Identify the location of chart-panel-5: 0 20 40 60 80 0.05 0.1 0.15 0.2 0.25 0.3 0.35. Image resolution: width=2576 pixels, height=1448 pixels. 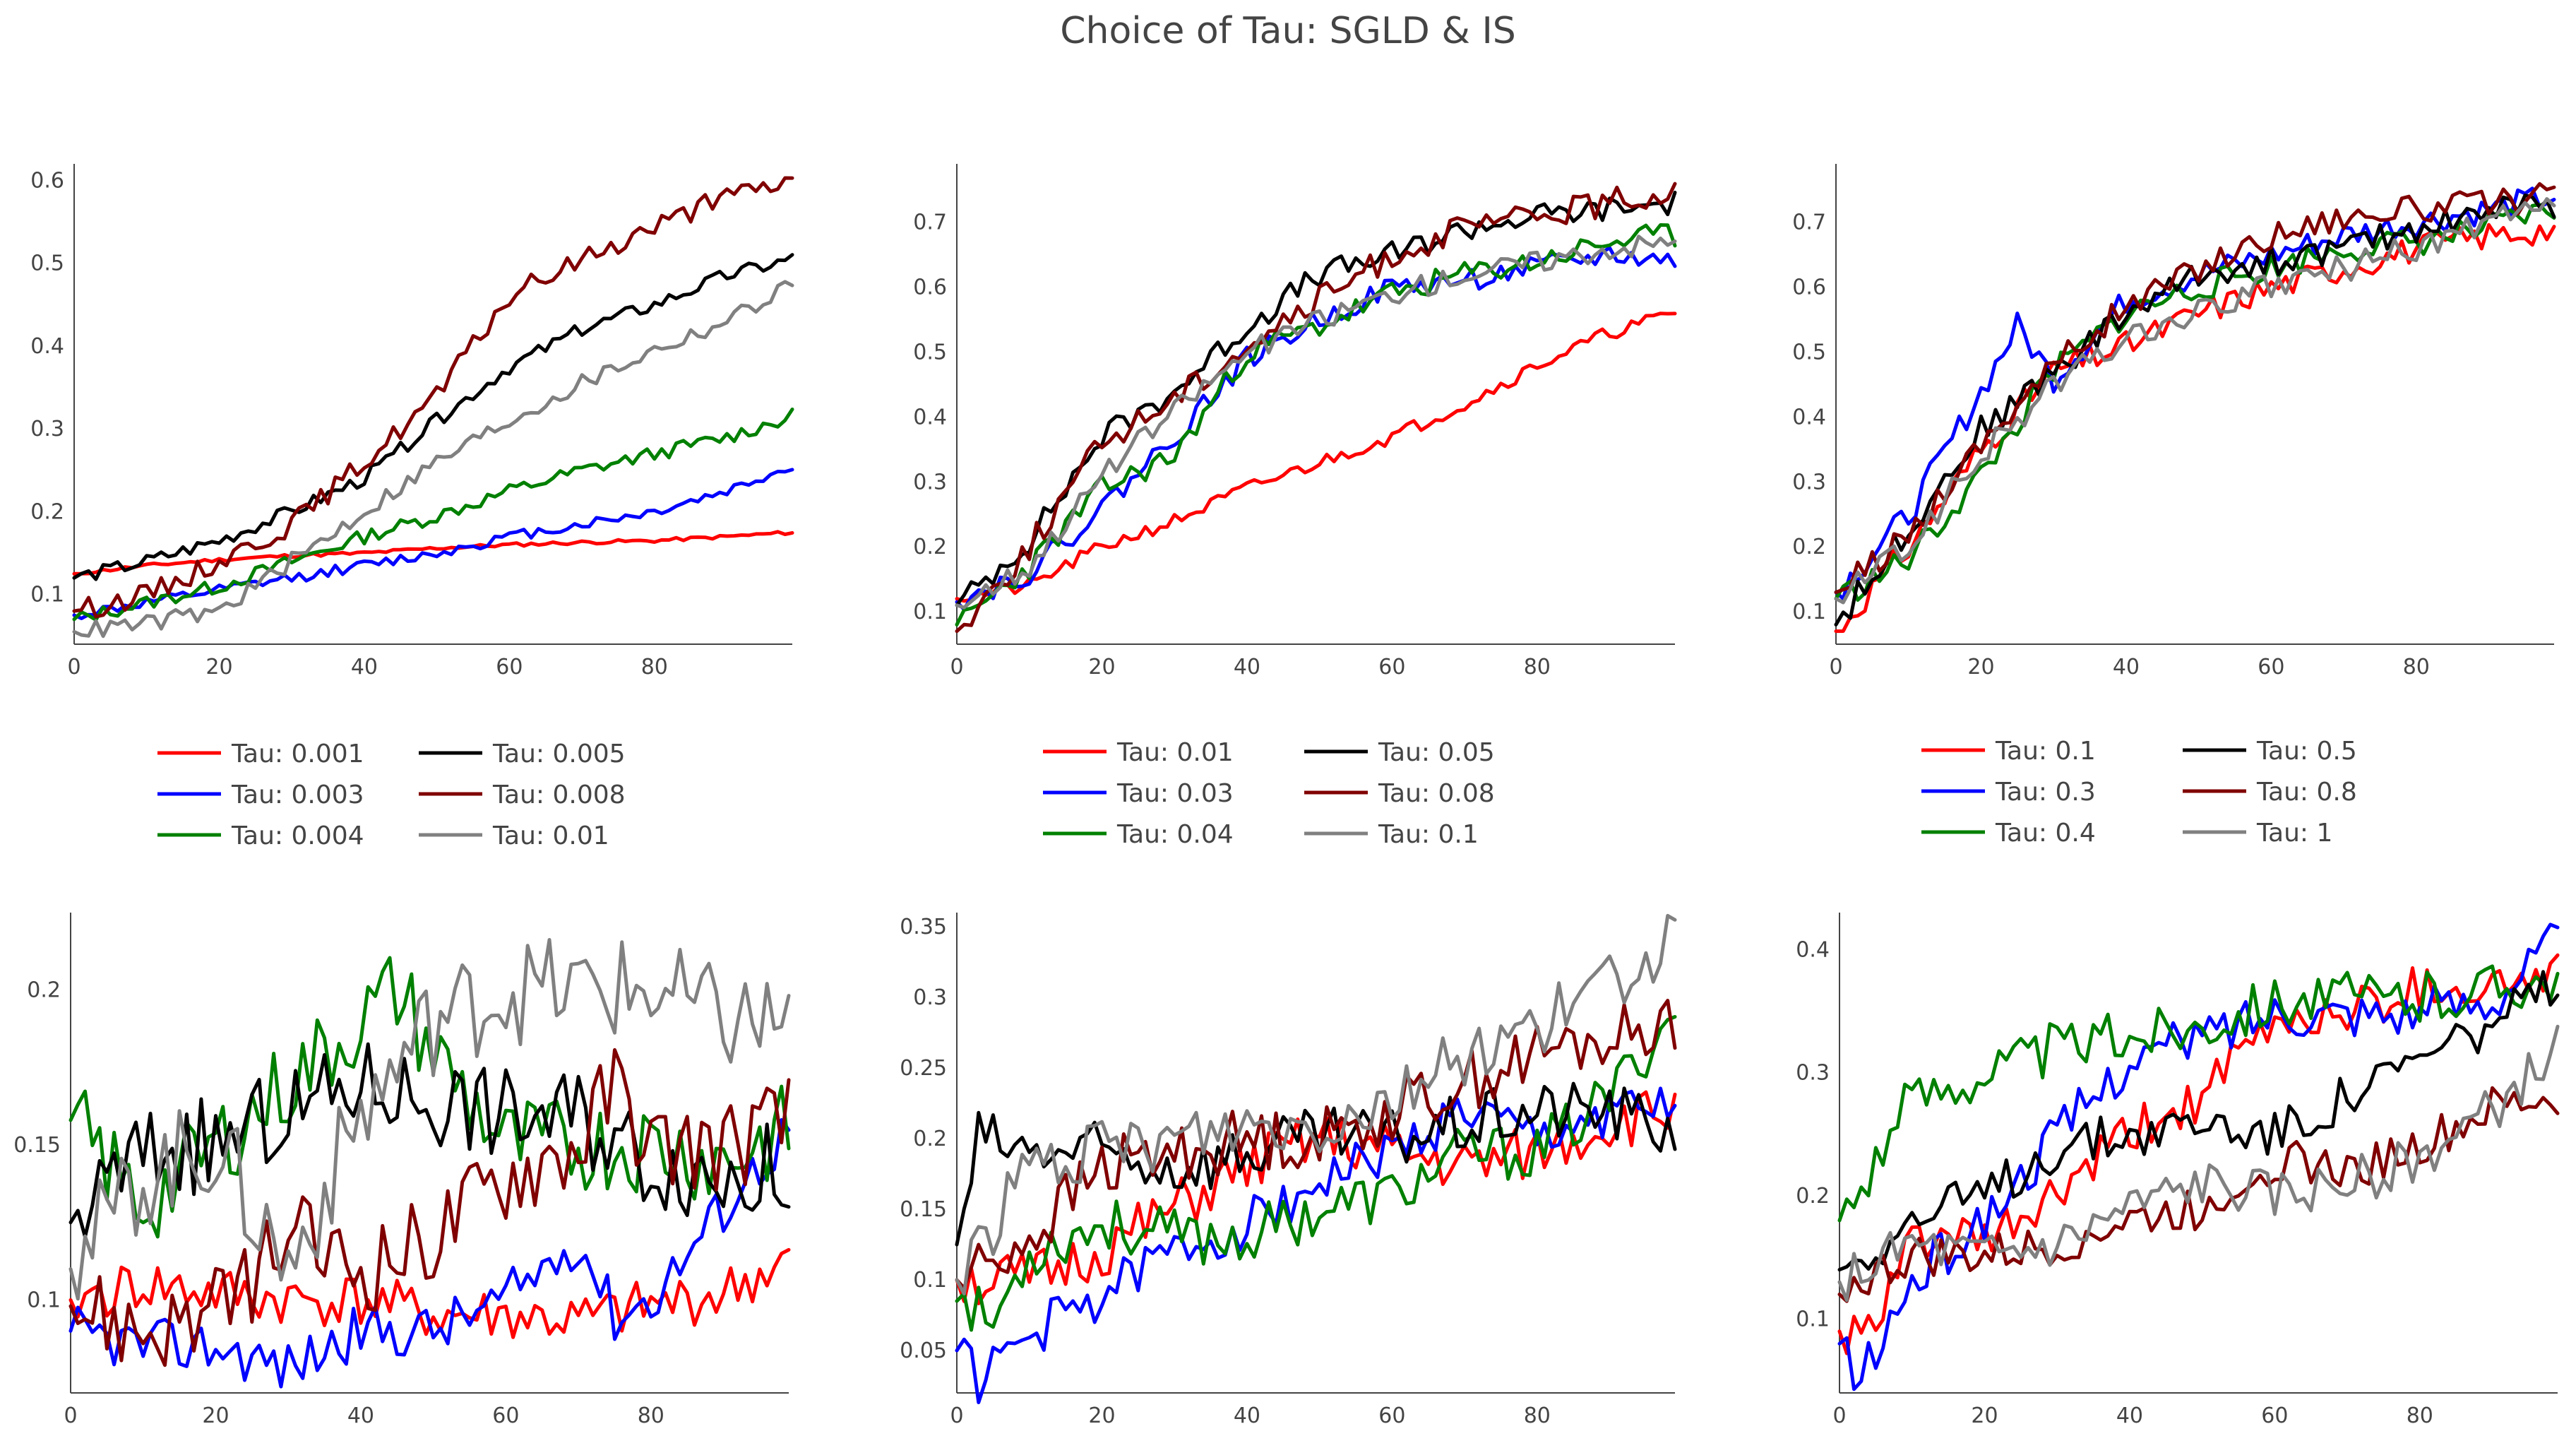
(1288, 1170).